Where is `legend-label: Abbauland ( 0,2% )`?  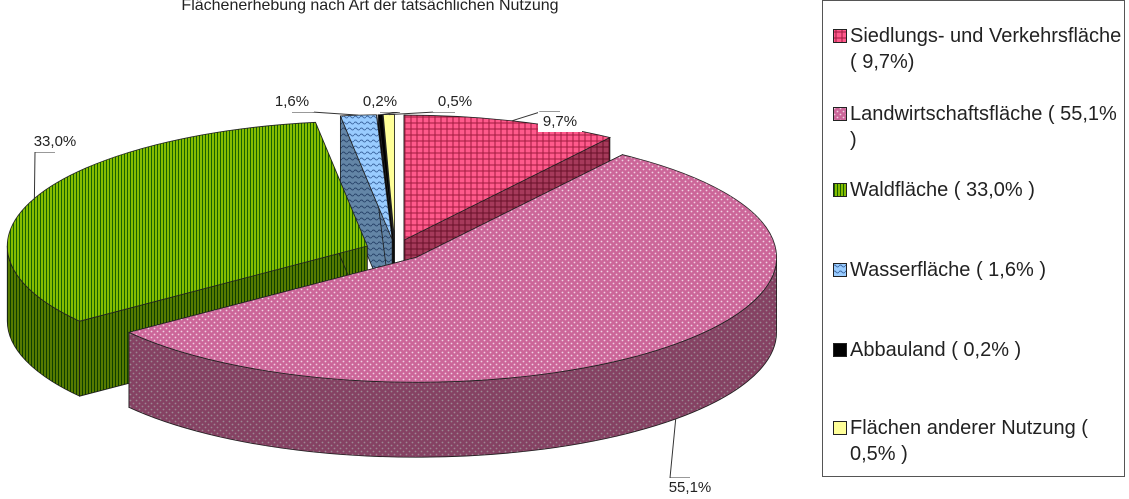 legend-label: Abbauland ( 0,2% ) is located at coordinates (936, 350).